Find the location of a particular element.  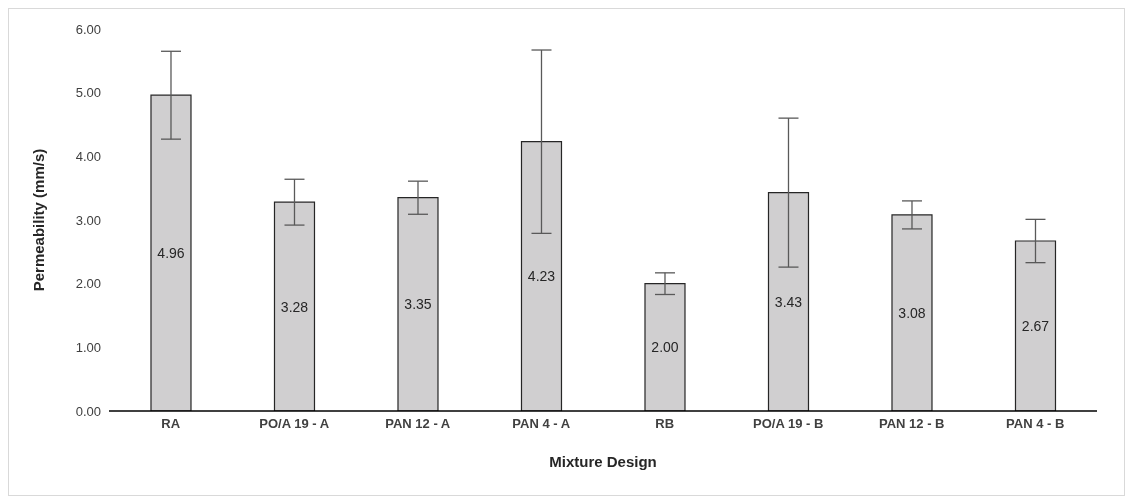

x-tick-label: PAN 4 - B is located at coordinates (1035, 424).